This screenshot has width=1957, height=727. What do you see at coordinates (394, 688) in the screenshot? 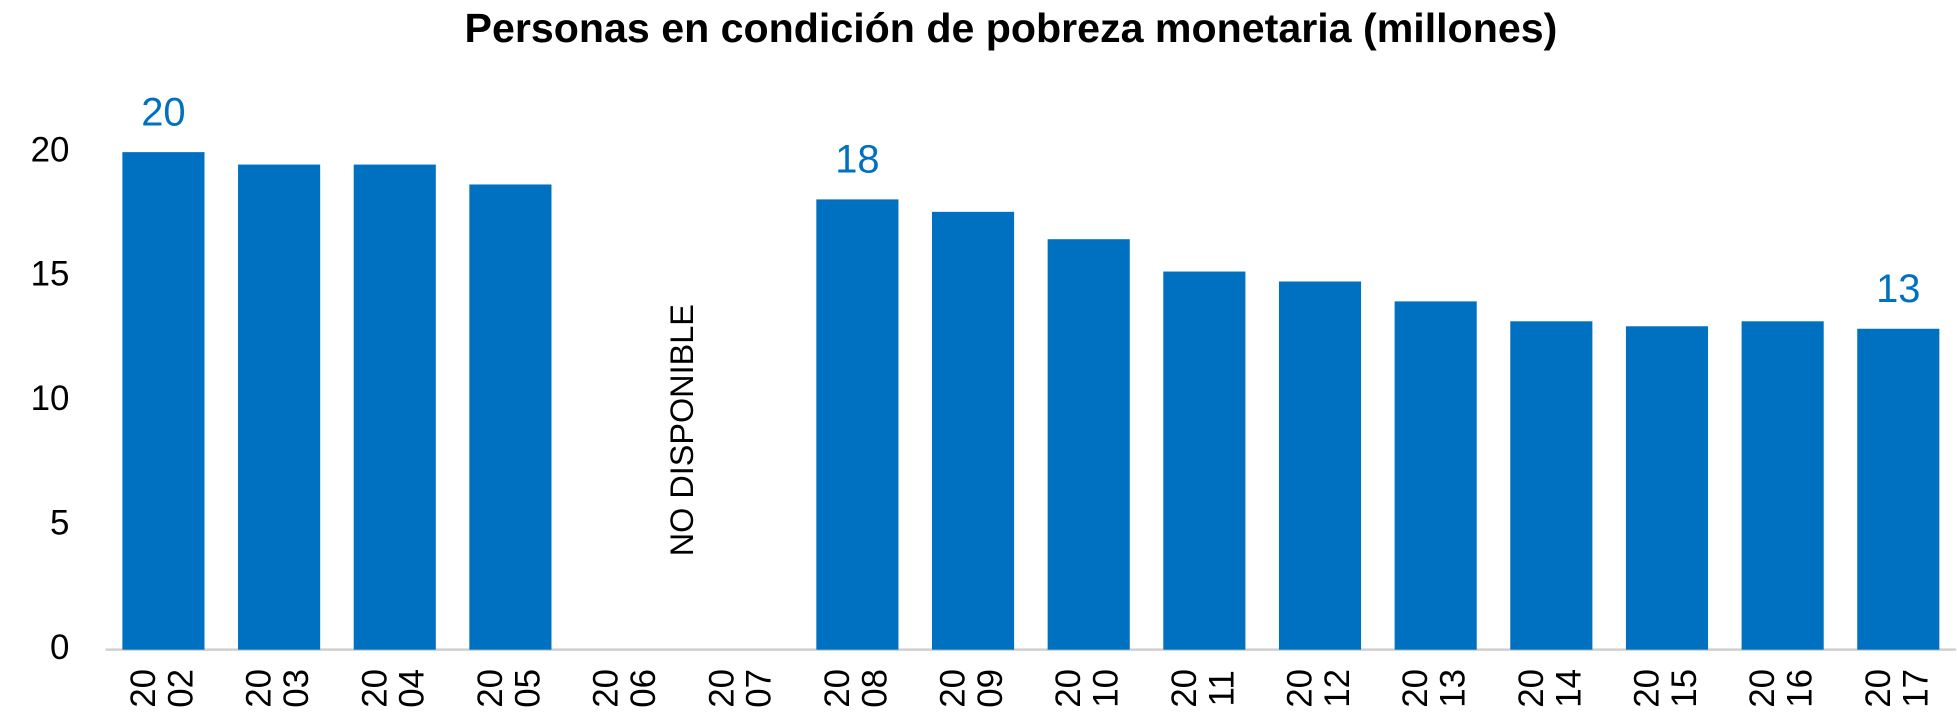
I see `x-tick-label: 2004` at bounding box center [394, 688].